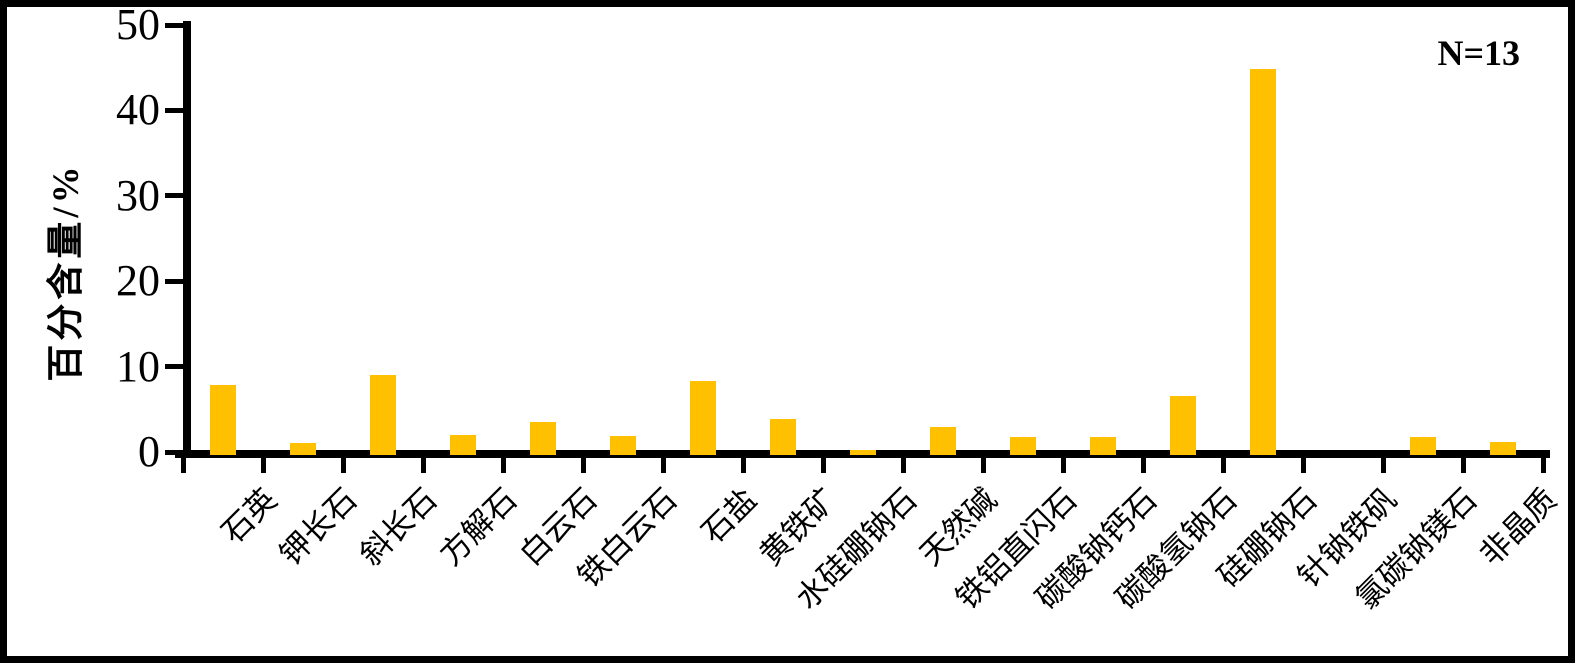 Image resolution: width=1575 pixels, height=663 pixels. Describe the element at coordinates (149, 451) in the screenshot. I see `y-tick-label: 0` at that location.